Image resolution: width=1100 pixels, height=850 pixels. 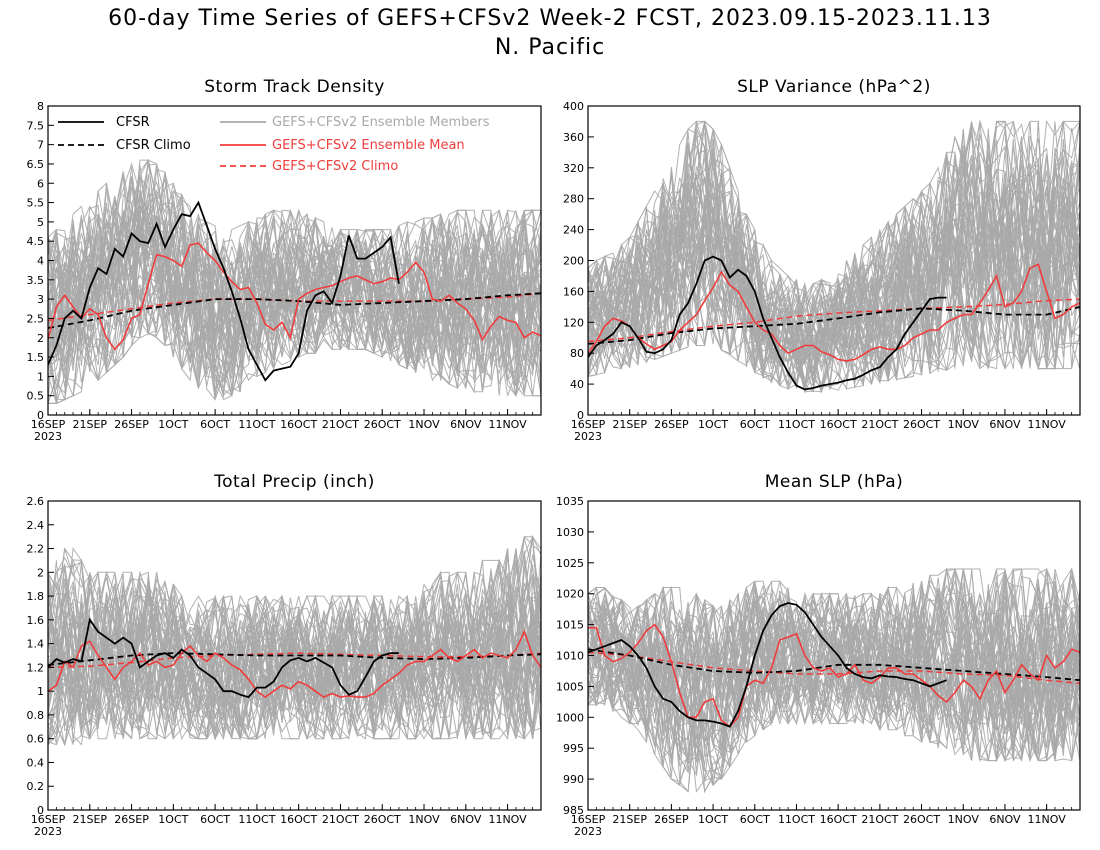 I want to click on y-tick-label: 1005, so click(x=570, y=686).